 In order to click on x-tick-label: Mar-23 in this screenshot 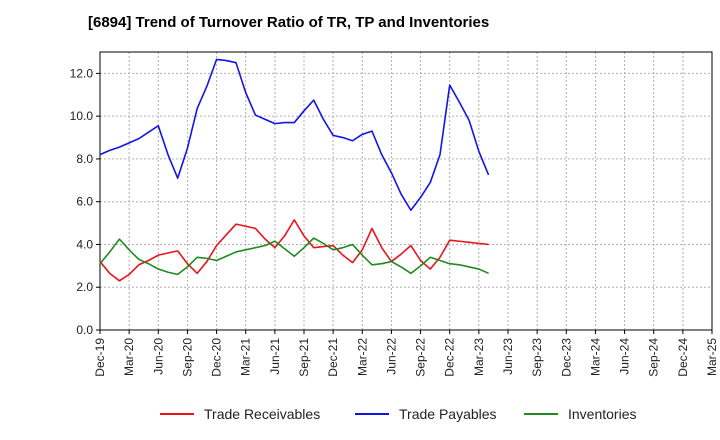, I will do `click(479, 357)`.